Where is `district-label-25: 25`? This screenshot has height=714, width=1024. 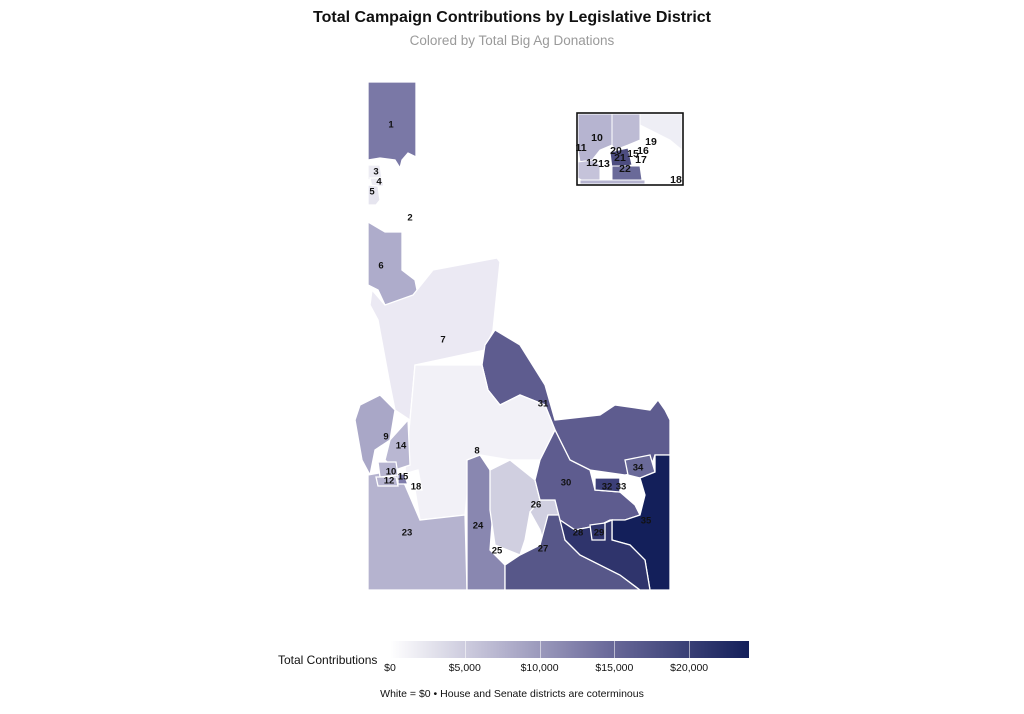
district-label-25: 25 is located at coordinates (497, 551).